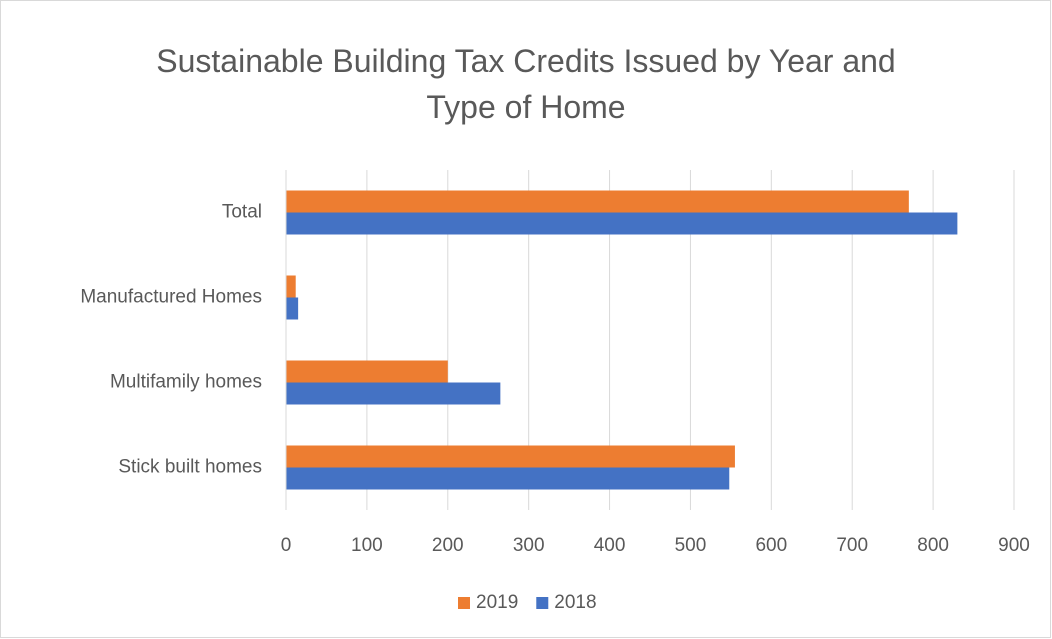 This screenshot has height=639, width=1052. Describe the element at coordinates (367, 545) in the screenshot. I see `x-tick-label: 100` at that location.